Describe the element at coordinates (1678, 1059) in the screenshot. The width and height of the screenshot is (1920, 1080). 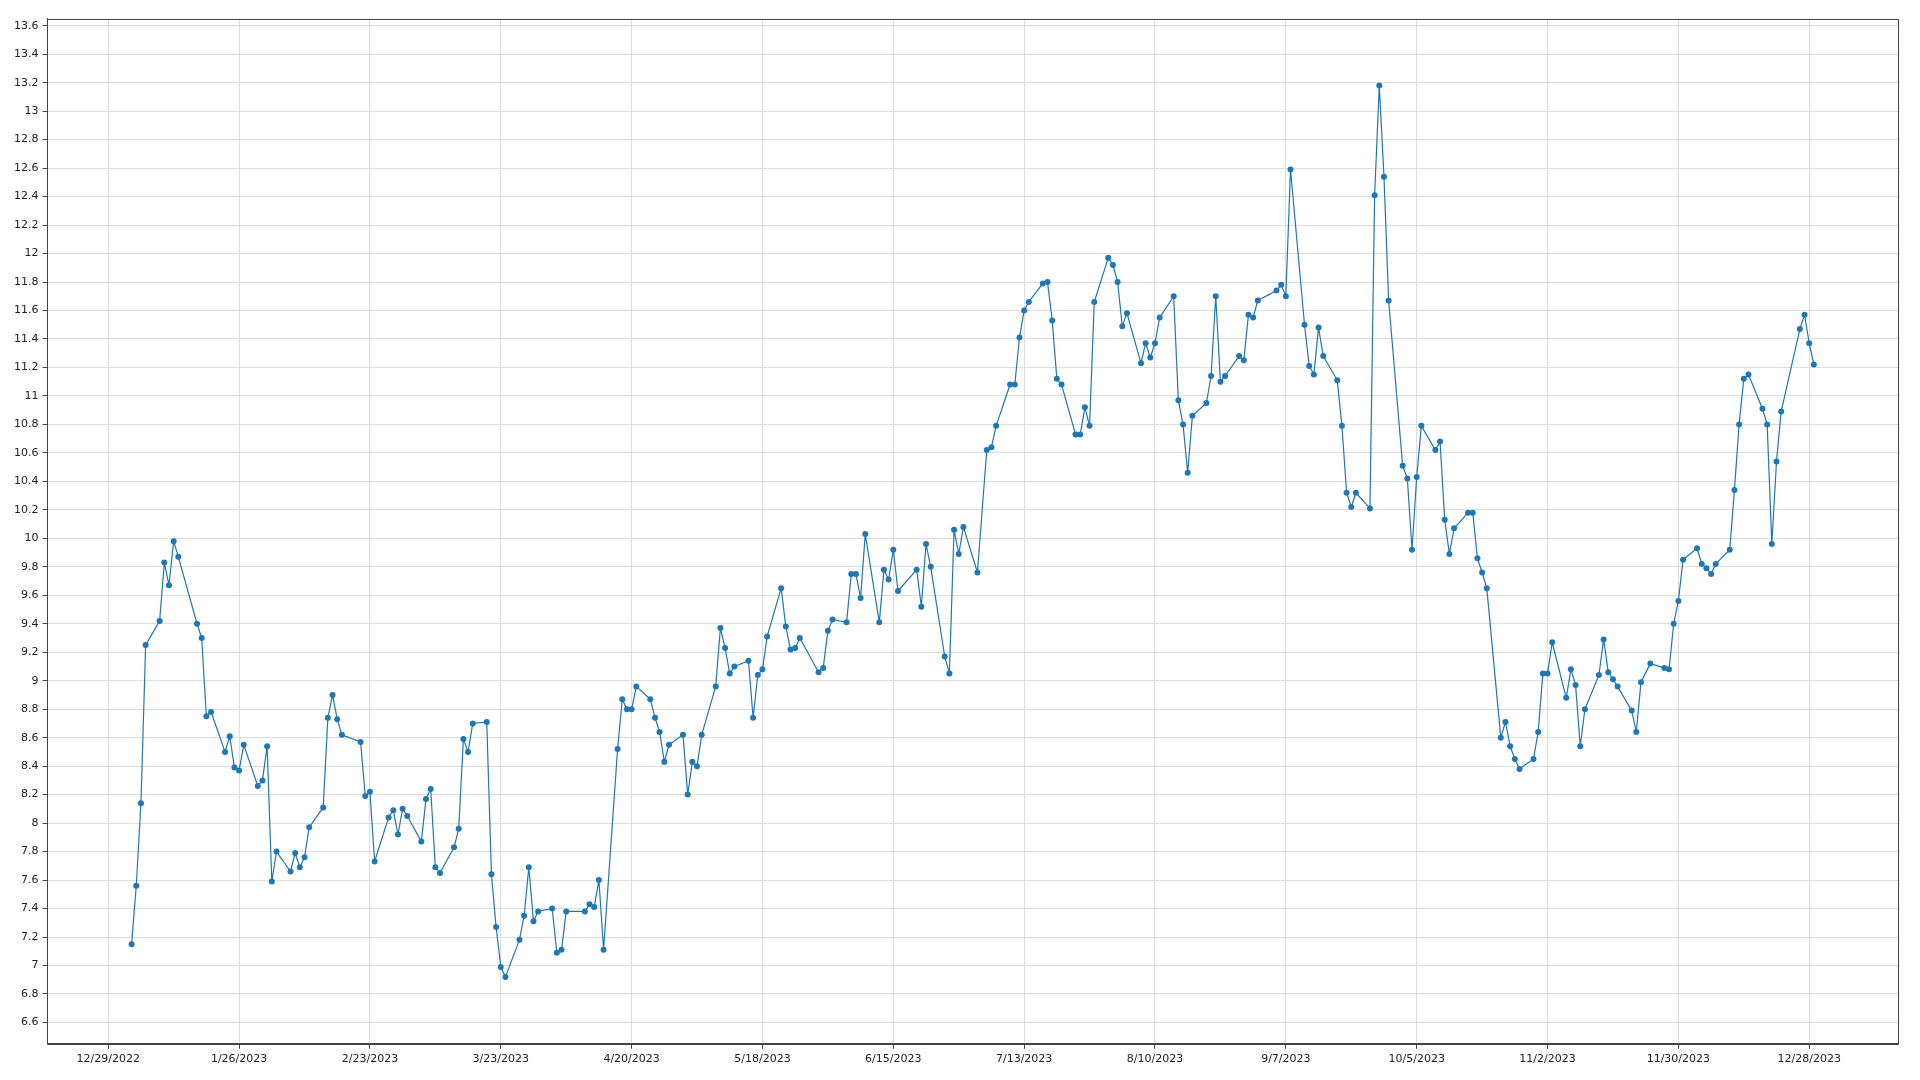
I see `x-tick-label: 11/30/2023` at that location.